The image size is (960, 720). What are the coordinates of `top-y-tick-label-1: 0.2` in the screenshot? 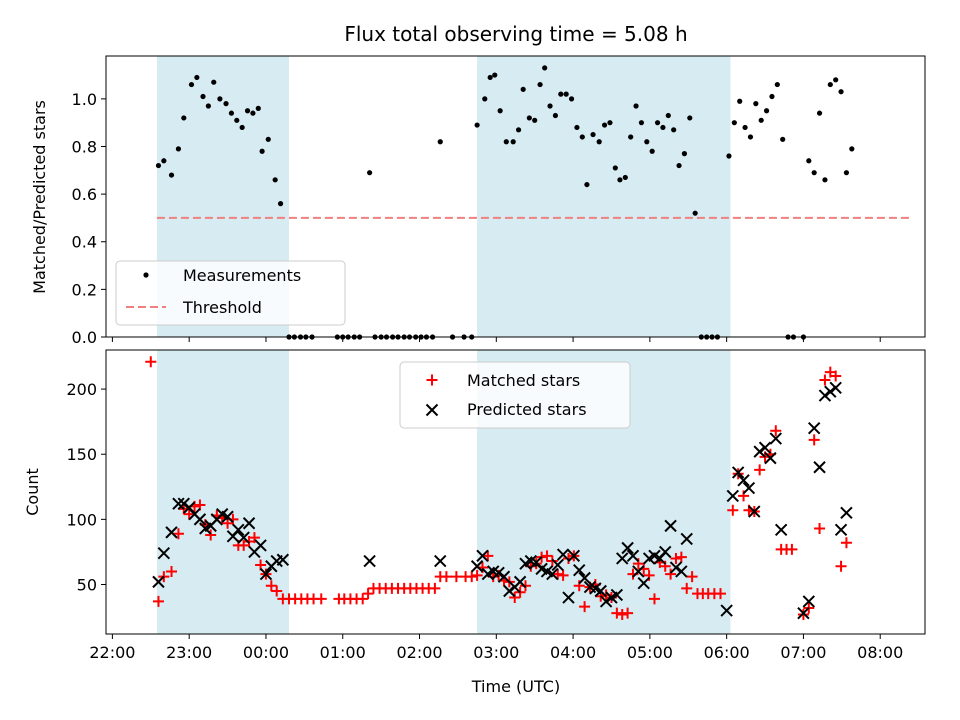 It's located at (84, 289).